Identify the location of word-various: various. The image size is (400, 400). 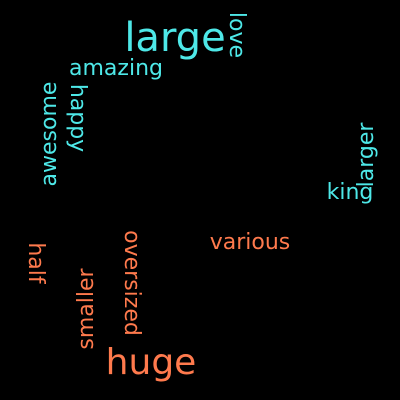
(250, 242).